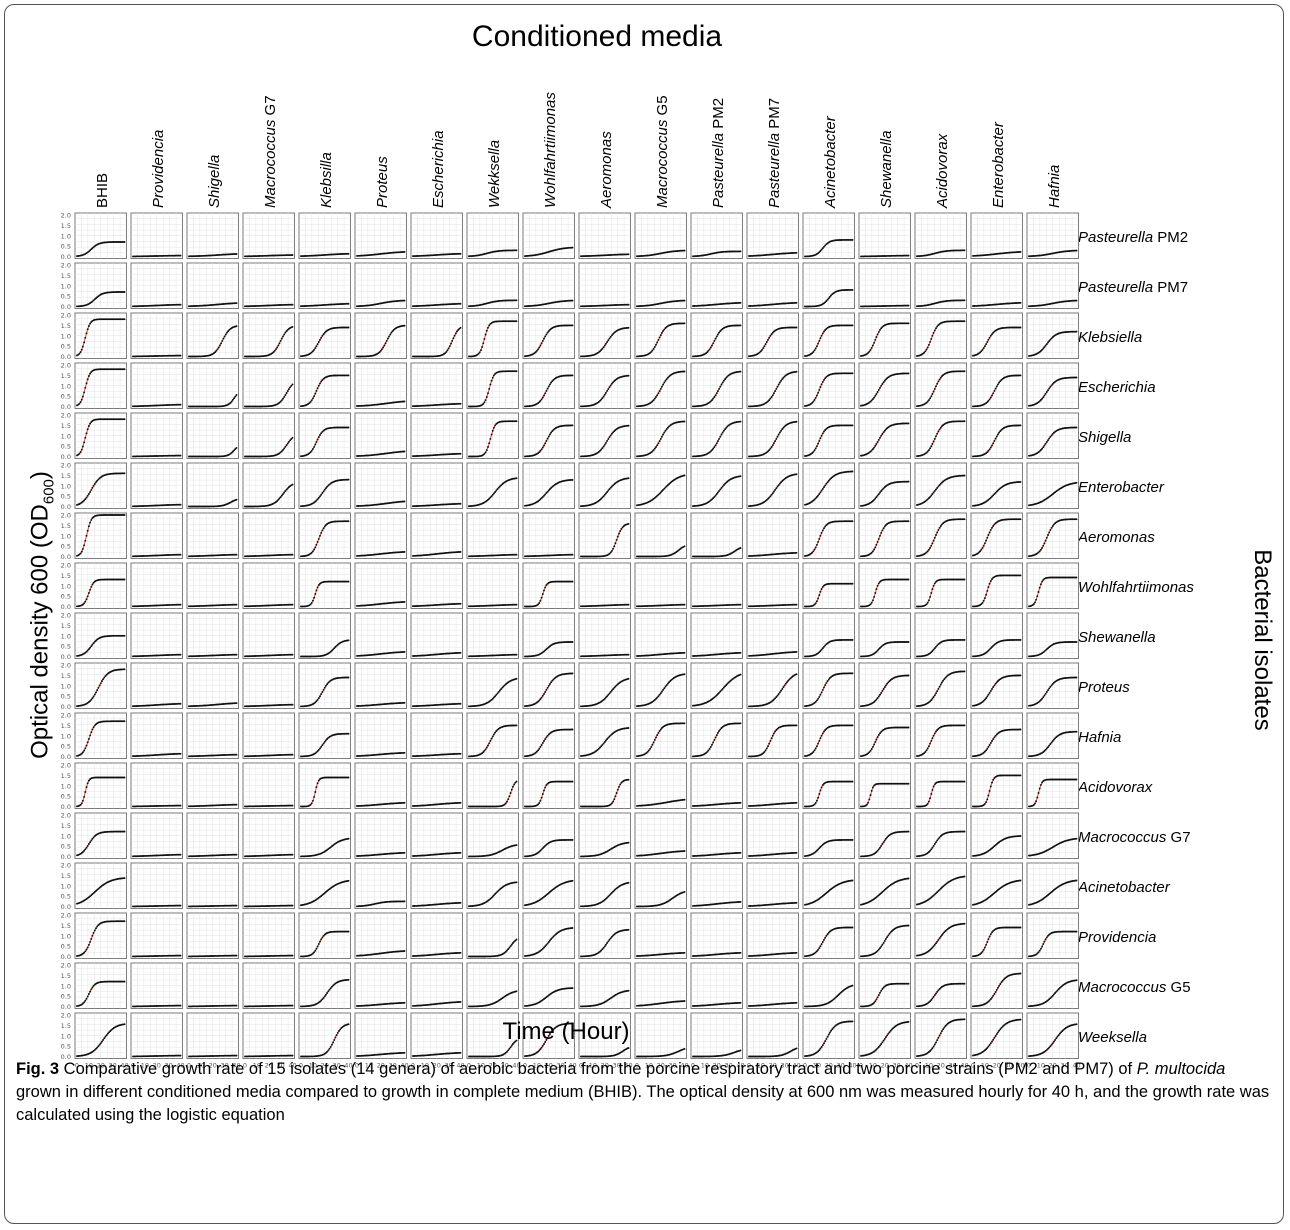 The image size is (1290, 1230). What do you see at coordinates (66, 257) in the screenshot?
I see `y-tick-label: 0.0` at bounding box center [66, 257].